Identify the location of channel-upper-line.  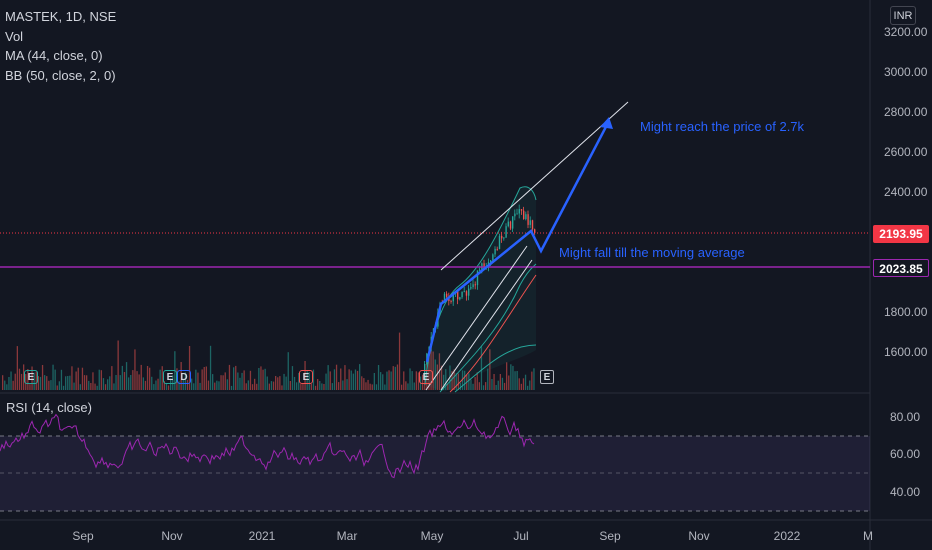
(534, 186).